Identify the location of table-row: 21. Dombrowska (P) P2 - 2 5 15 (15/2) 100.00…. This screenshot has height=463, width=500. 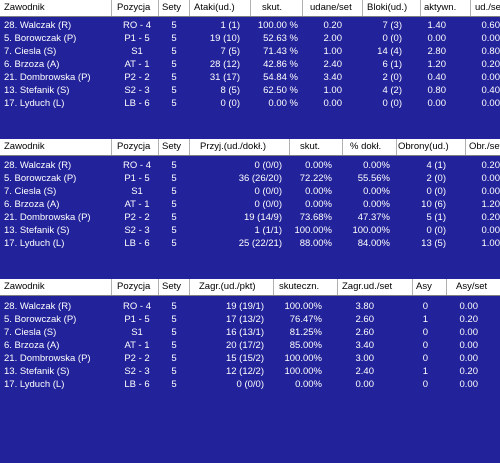
(250, 358).